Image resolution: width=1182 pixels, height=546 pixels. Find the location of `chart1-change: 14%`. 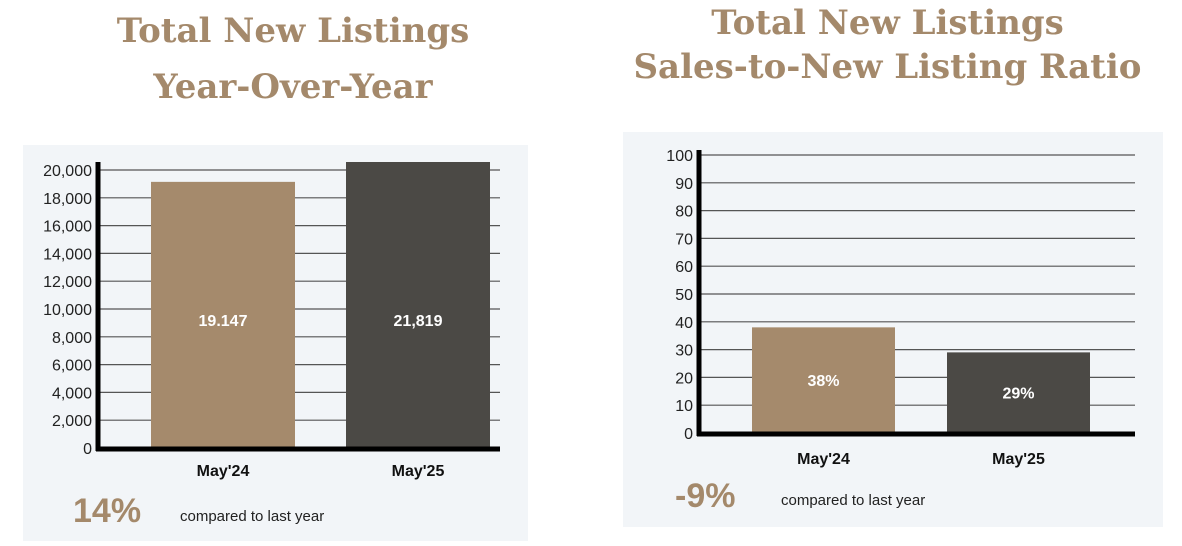

chart1-change: 14% is located at coordinates (107, 511).